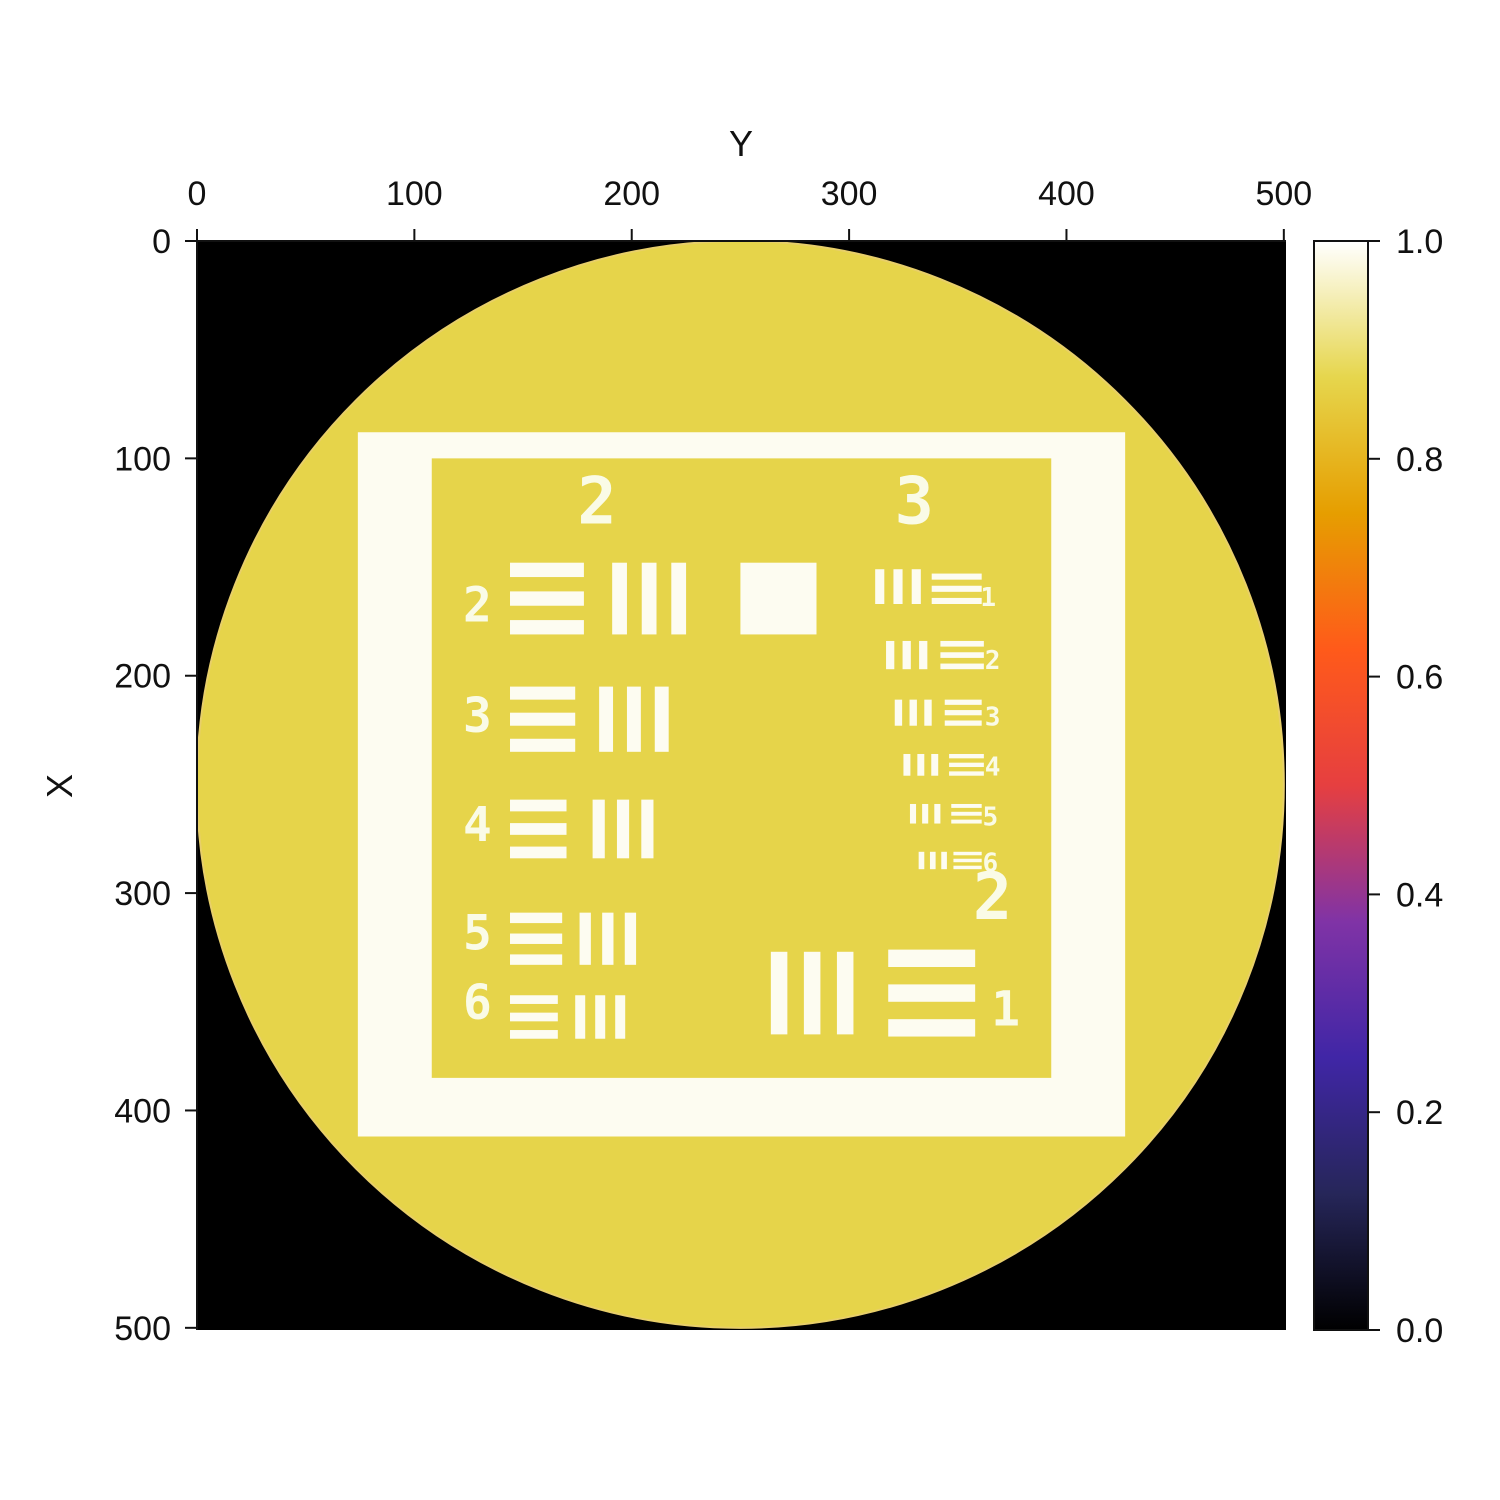  I want to click on colorbar-tick-label: 1.0, so click(1419, 242).